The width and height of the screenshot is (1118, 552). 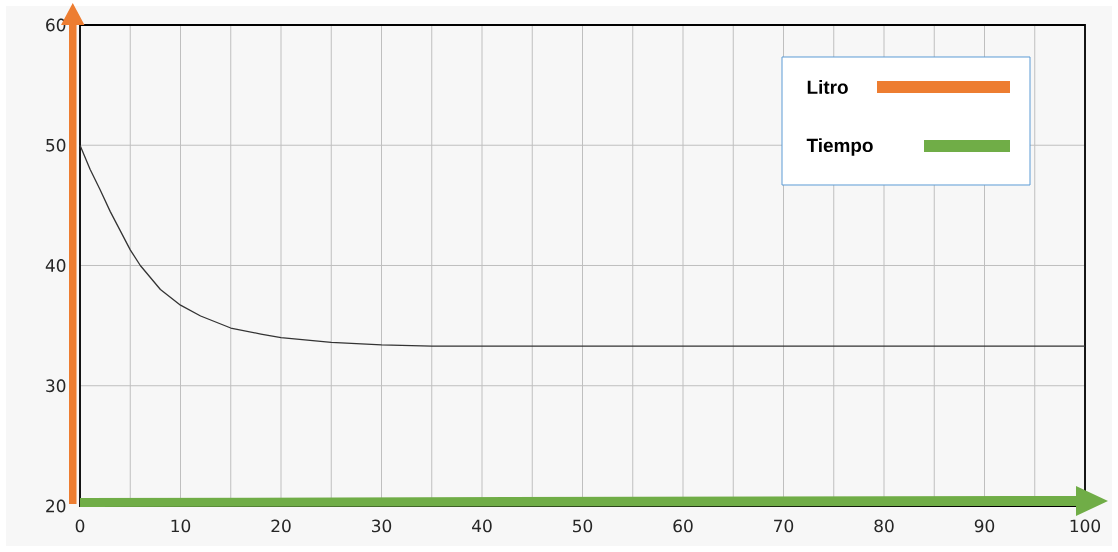 What do you see at coordinates (827, 87) in the screenshot?
I see `y-axis-title: Litro` at bounding box center [827, 87].